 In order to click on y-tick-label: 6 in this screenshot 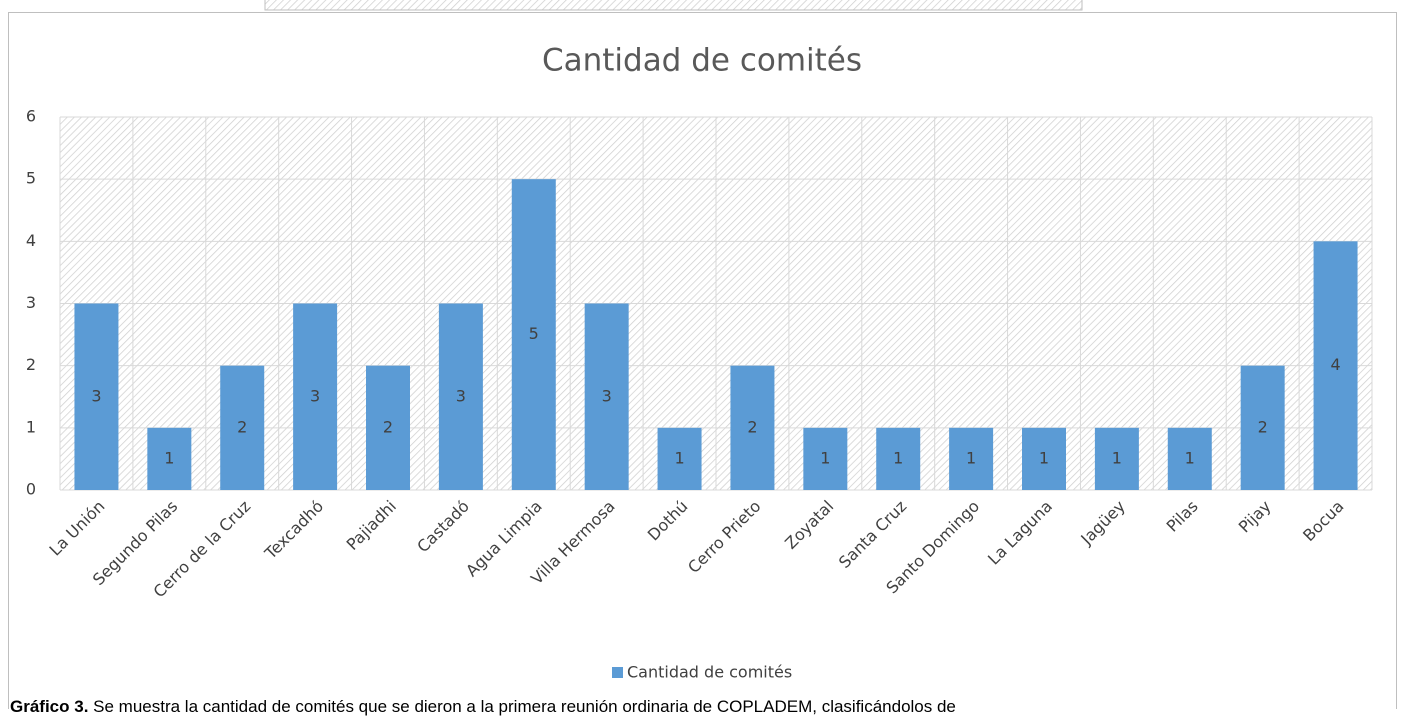, I will do `click(31, 116)`.